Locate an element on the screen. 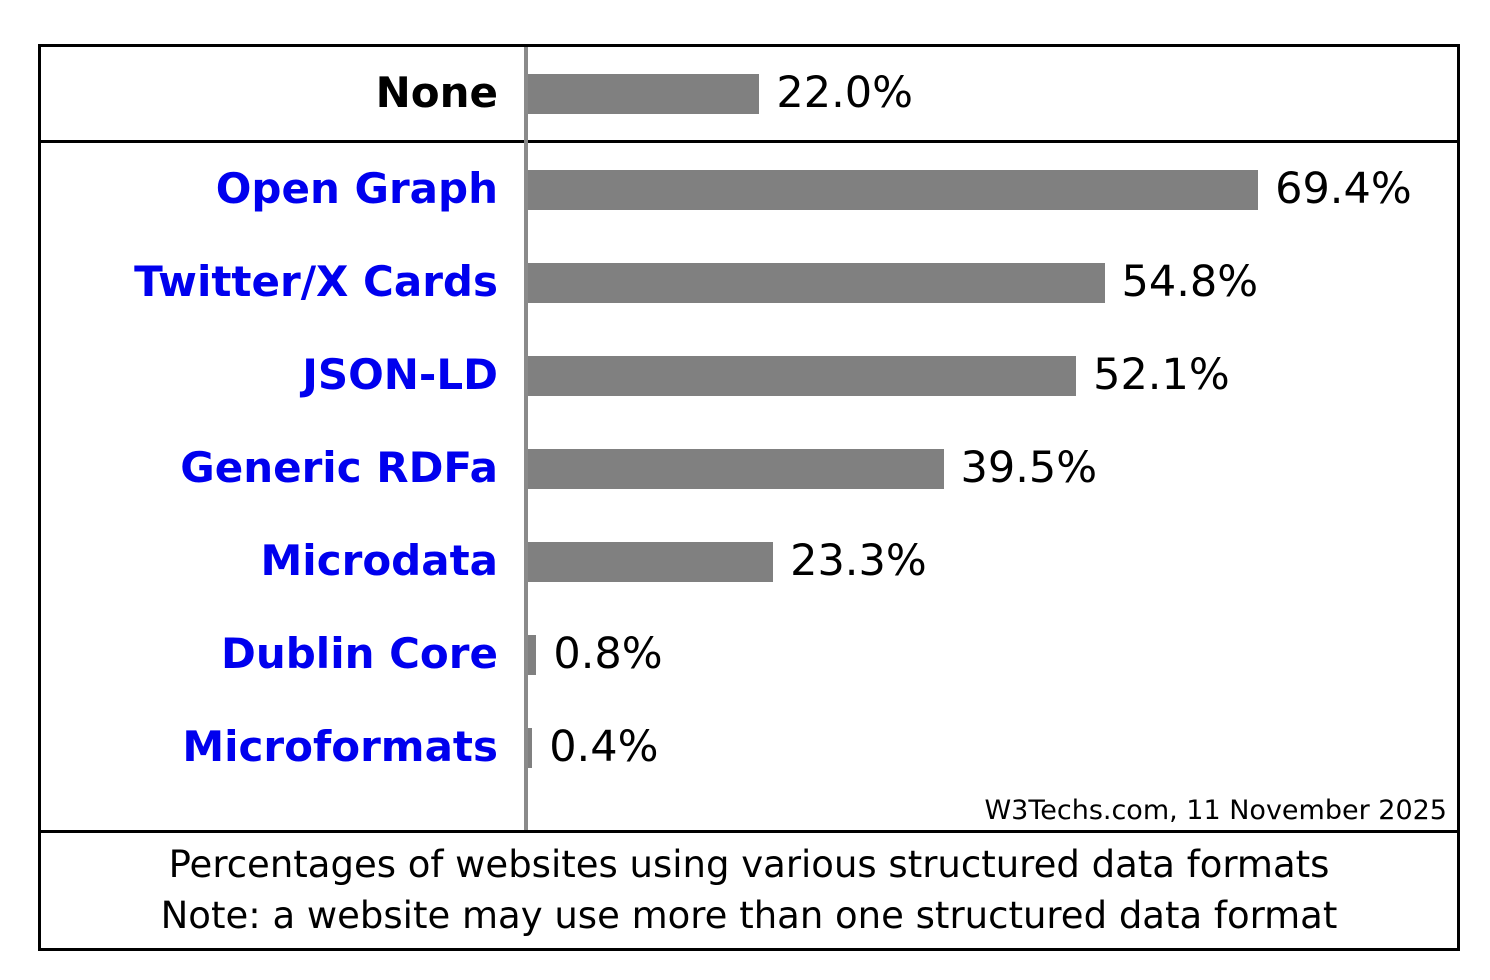 The width and height of the screenshot is (1490, 980). bar-cell: 23.3% is located at coordinates (992, 561).